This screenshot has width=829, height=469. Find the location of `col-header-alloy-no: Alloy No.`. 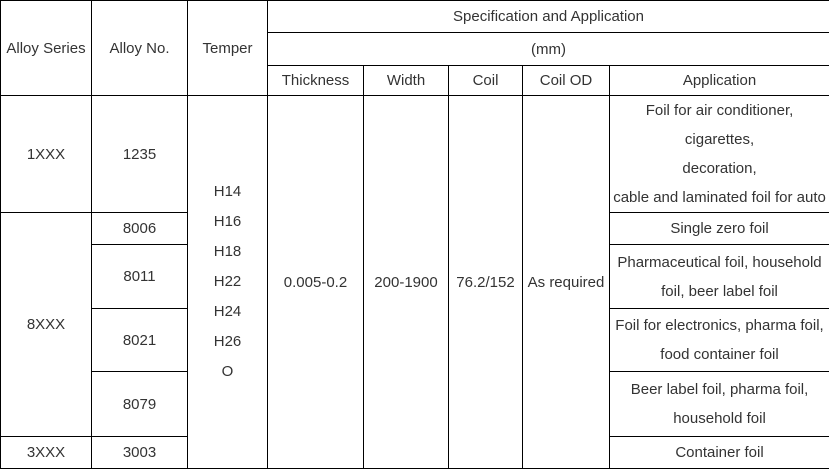

col-header-alloy-no: Alloy No. is located at coordinates (140, 48).